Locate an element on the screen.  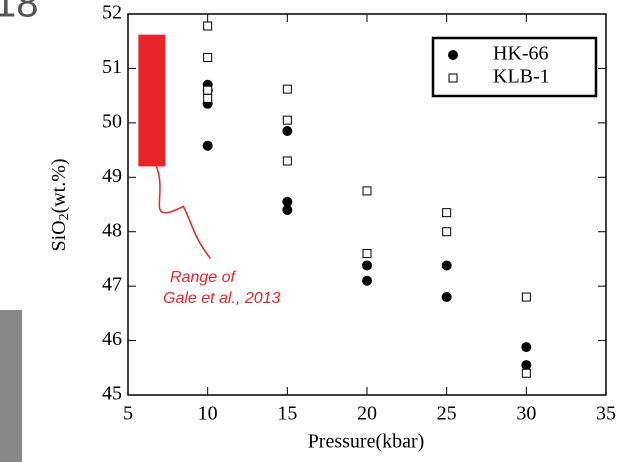
y-label-part: SiO is located at coordinates (59, 235).